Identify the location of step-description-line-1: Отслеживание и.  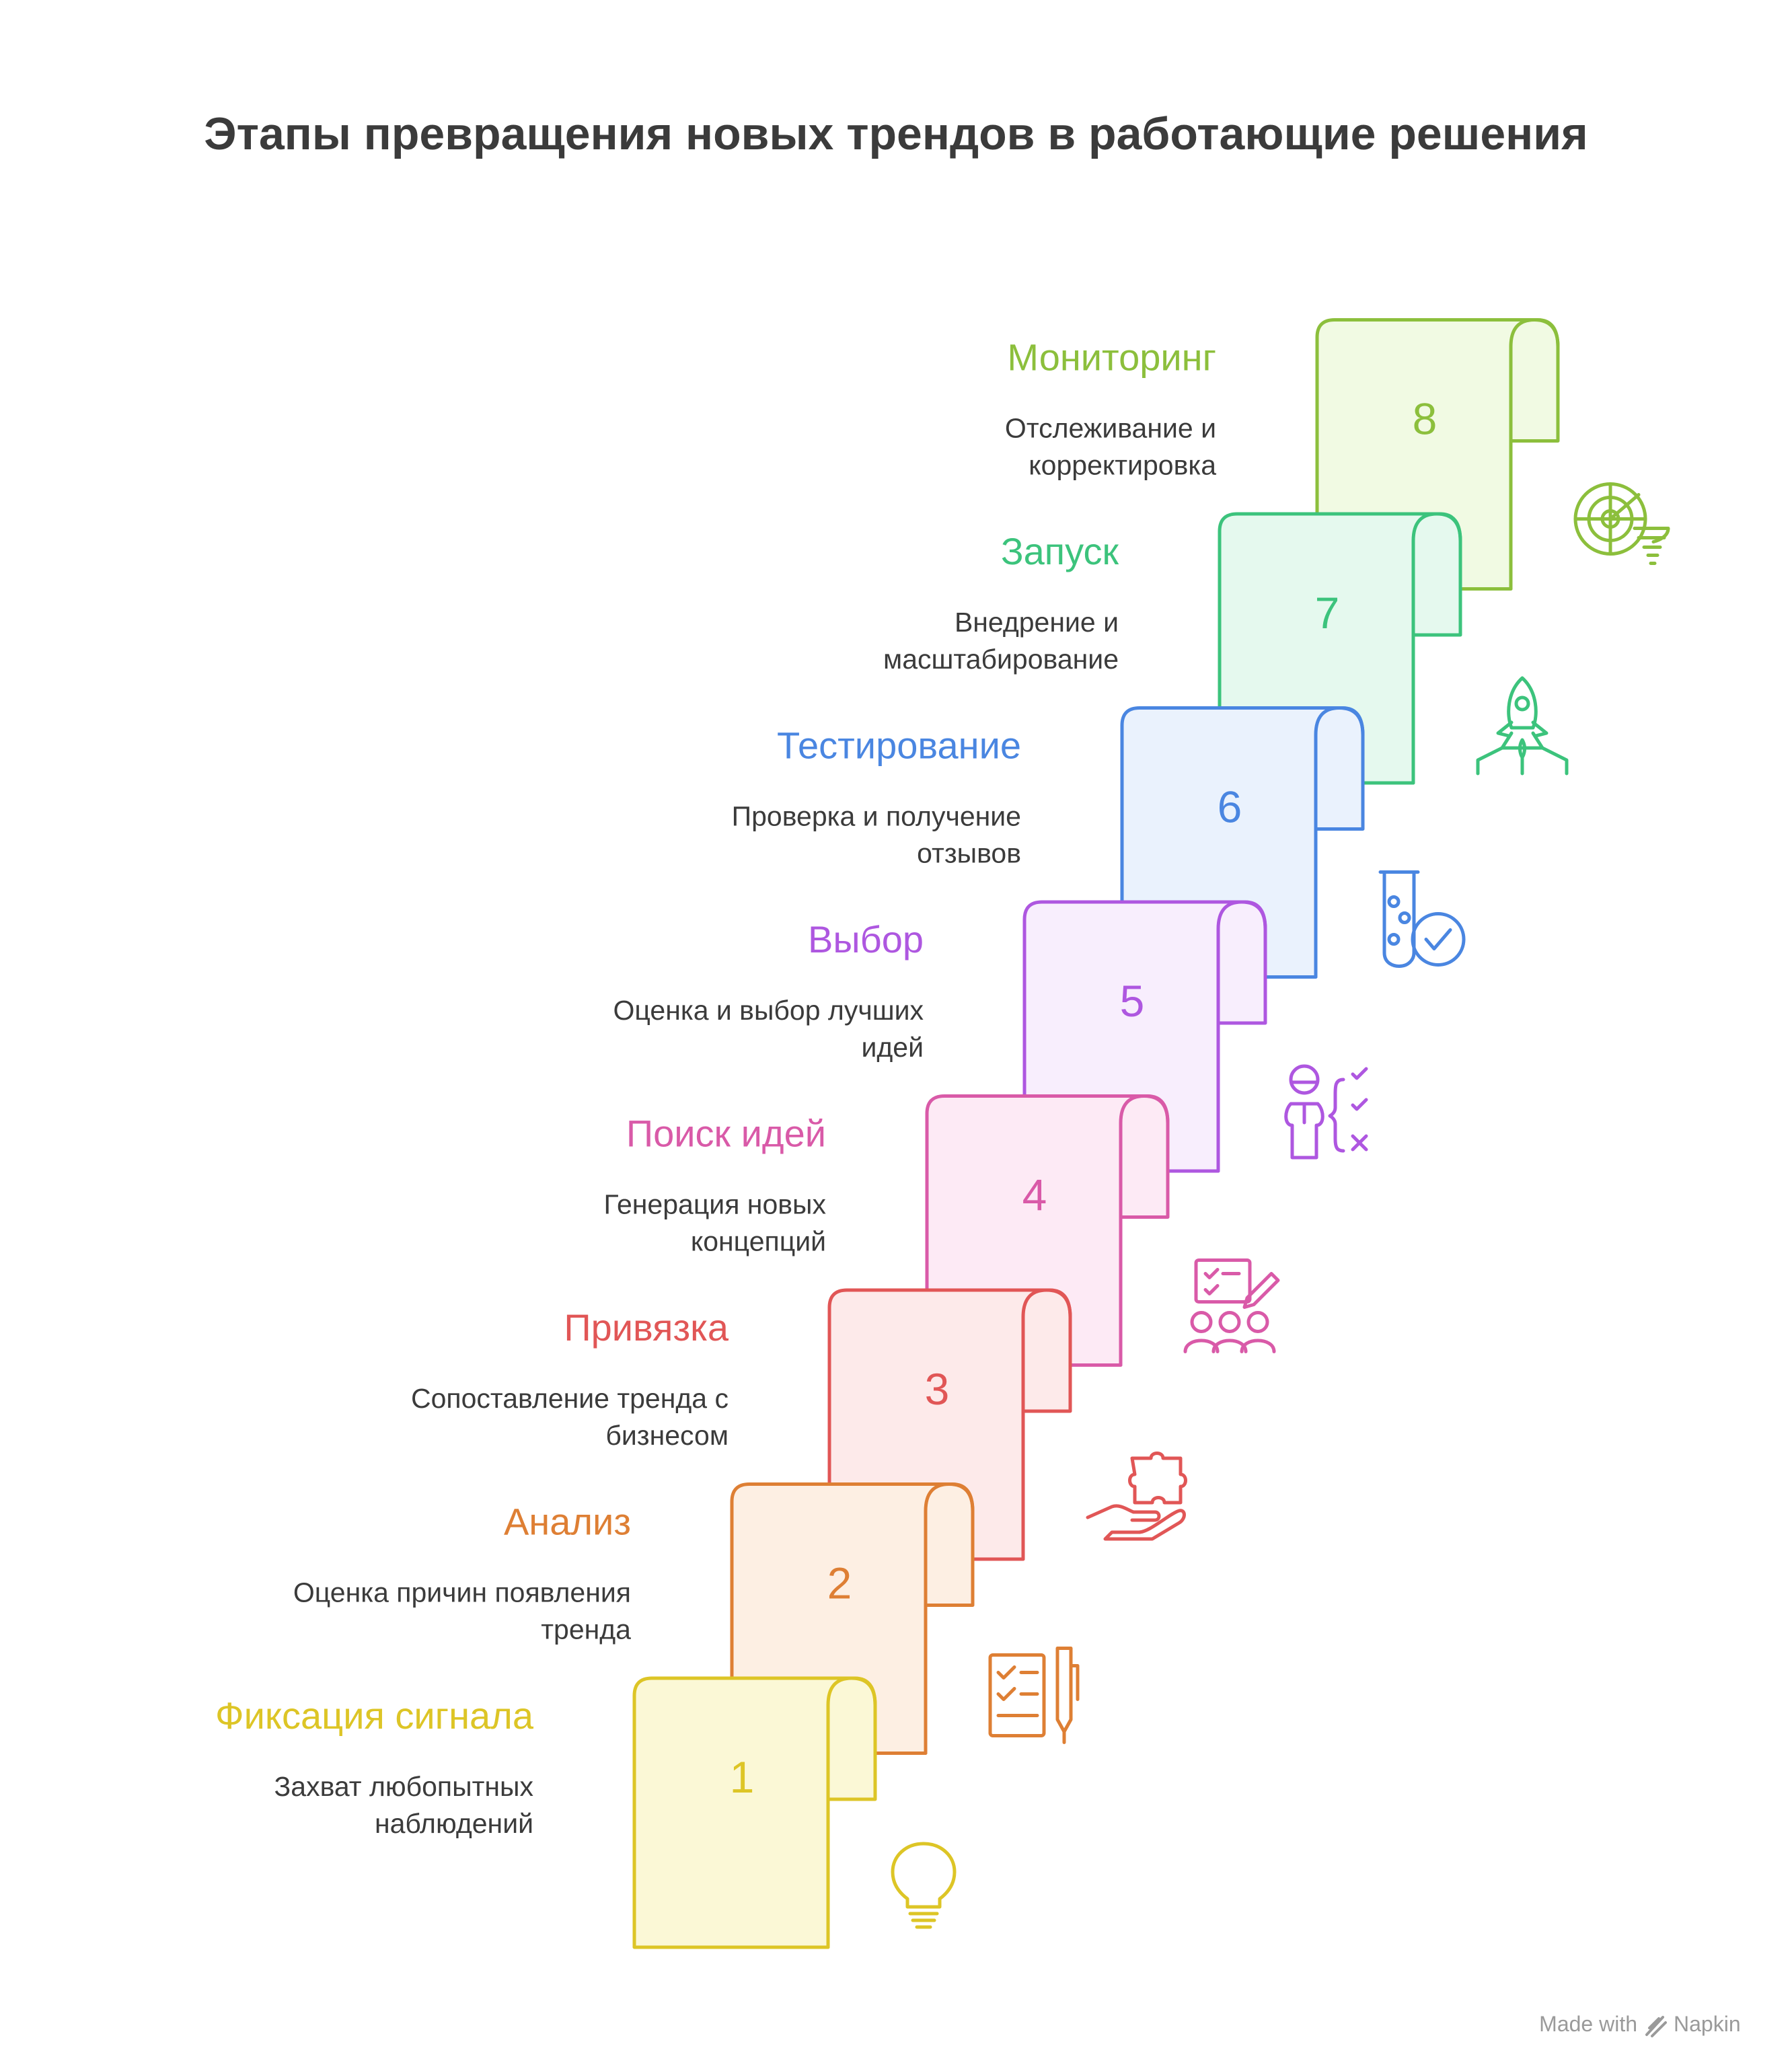
(1110, 429).